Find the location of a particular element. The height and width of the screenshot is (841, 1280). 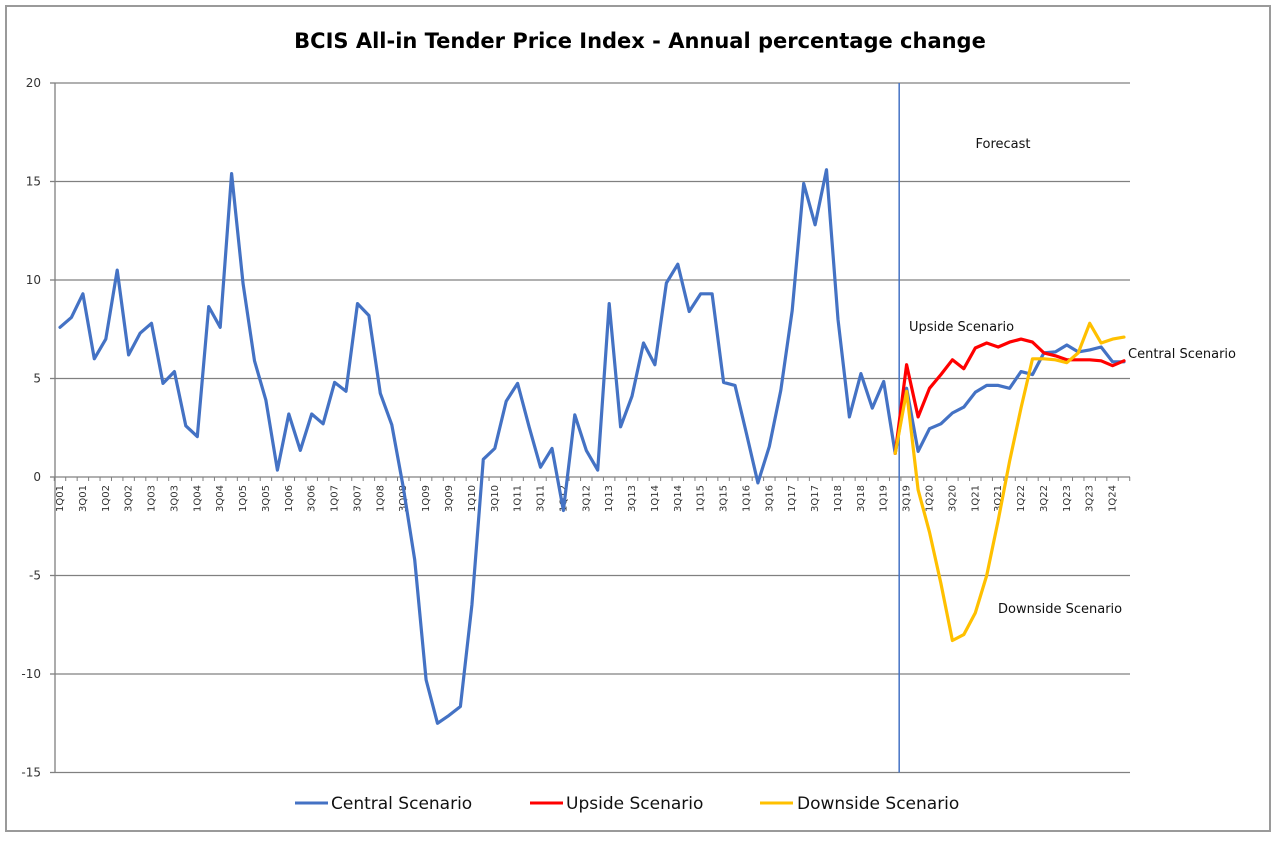

x-tick-label: 1Q04 is located at coordinates (197, 498).